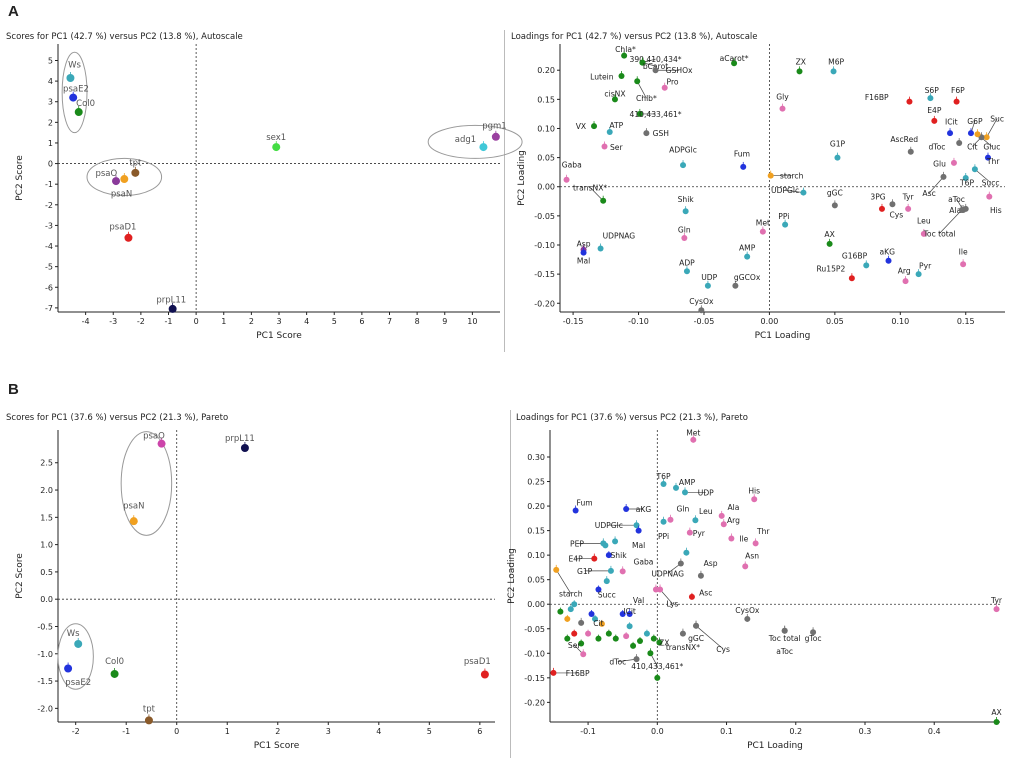 This screenshot has width=1028, height=761. I want to click on y-tick-label: 0.00, so click(546, 187).